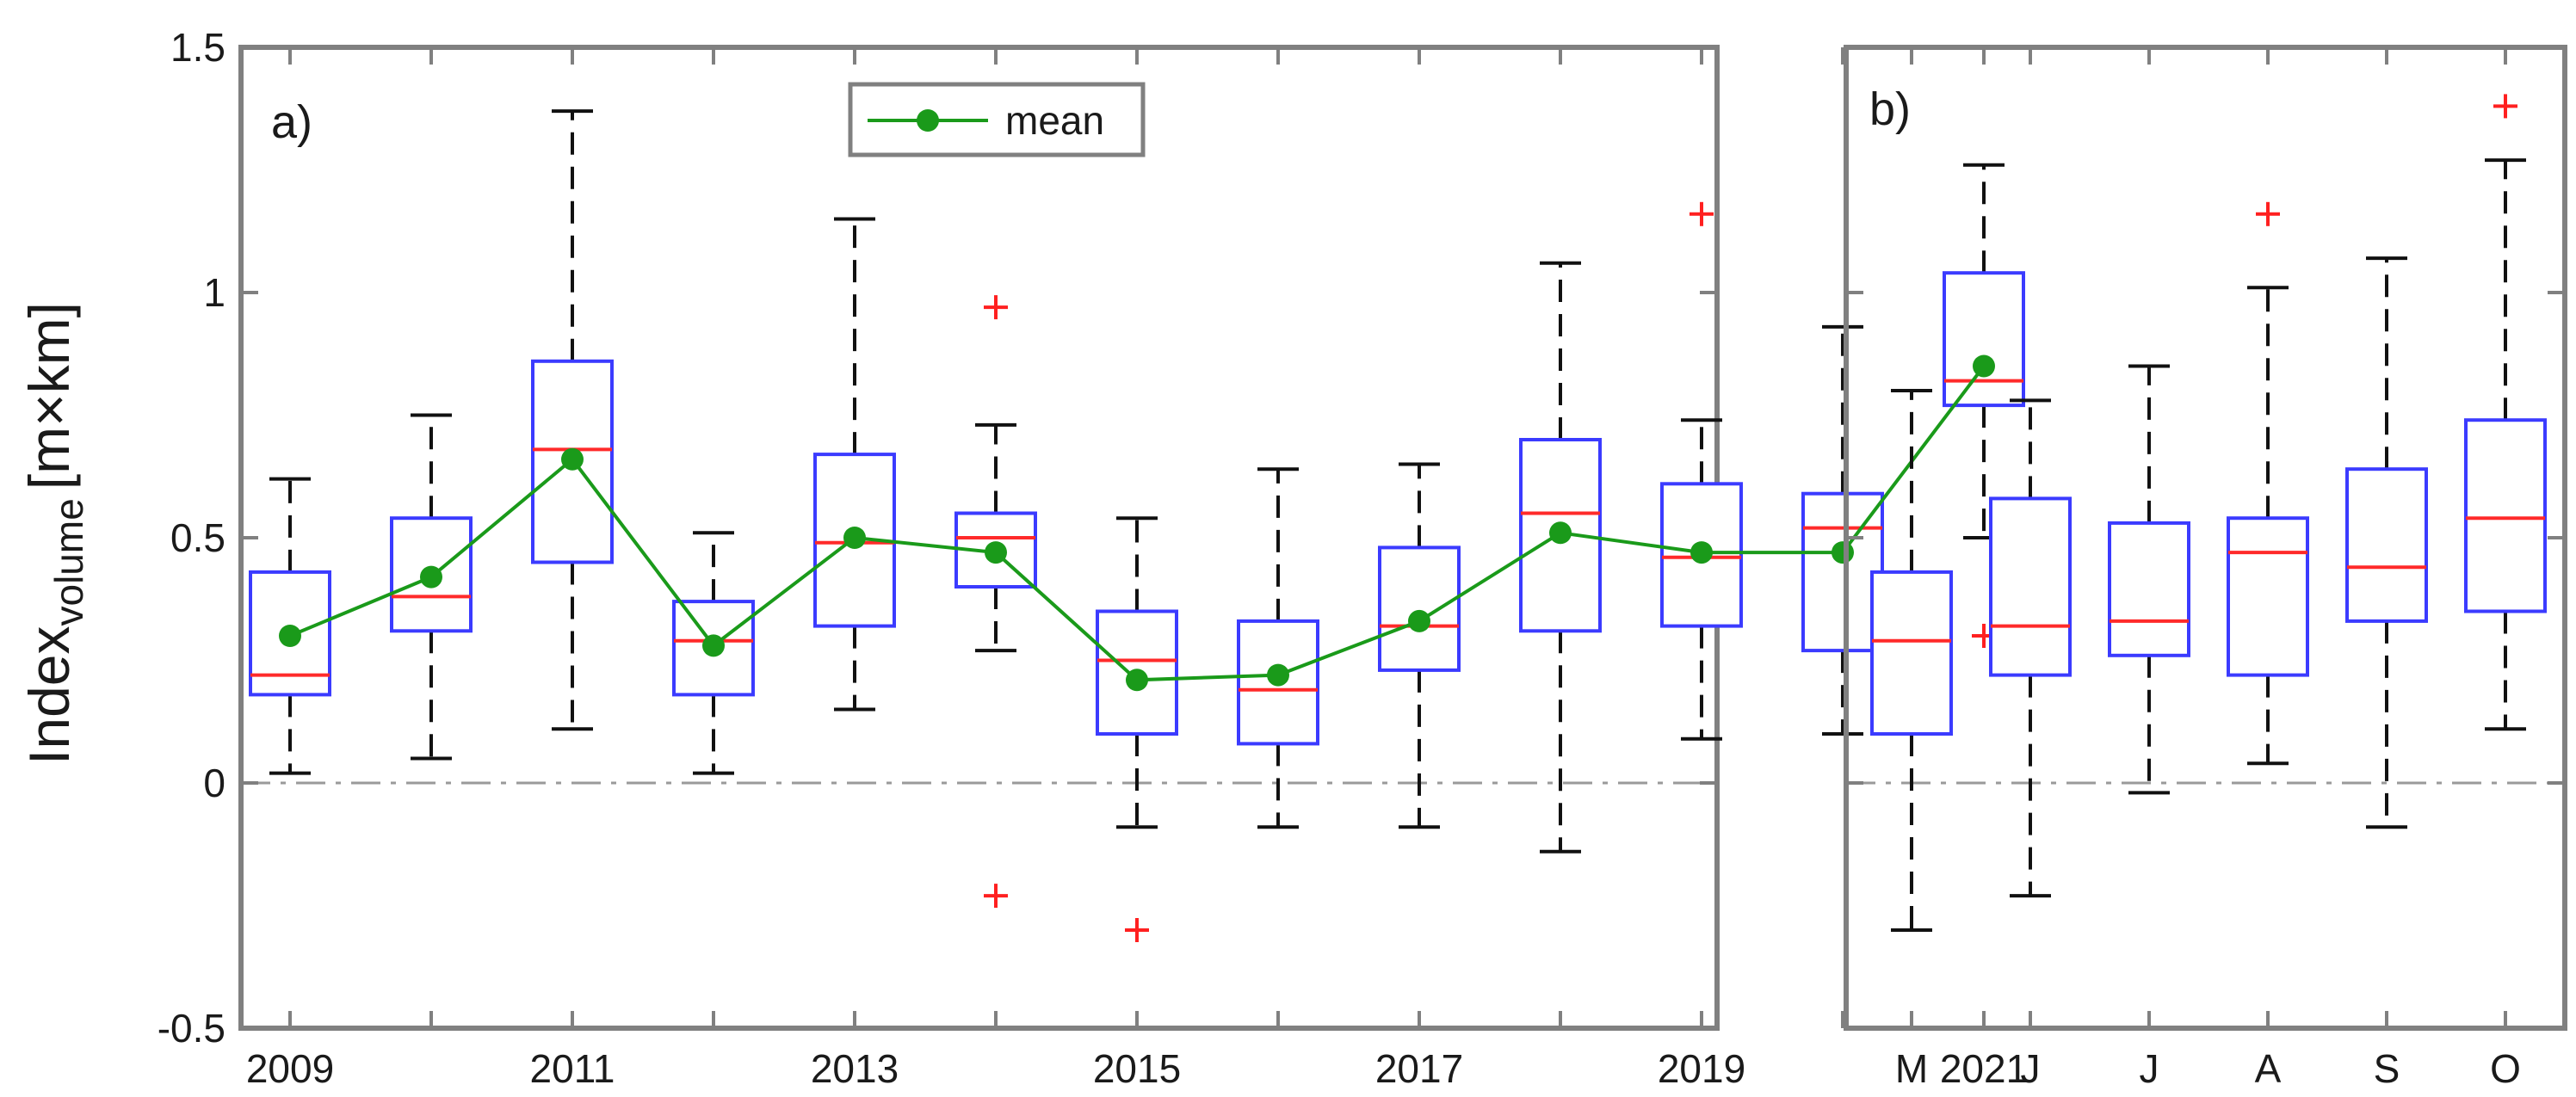 This screenshot has height=1097, width=2576. I want to click on y-tick-label: -0.5, so click(191, 1028).